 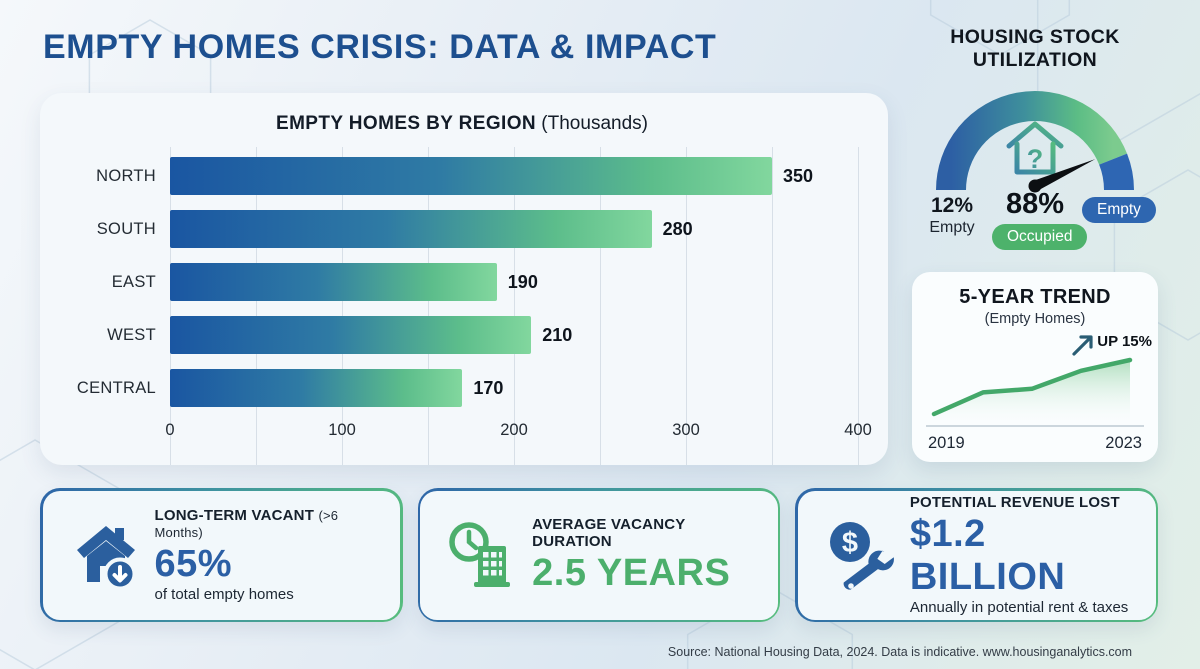 I want to click on stat-value: 2.5 YEARS, so click(x=631, y=572).